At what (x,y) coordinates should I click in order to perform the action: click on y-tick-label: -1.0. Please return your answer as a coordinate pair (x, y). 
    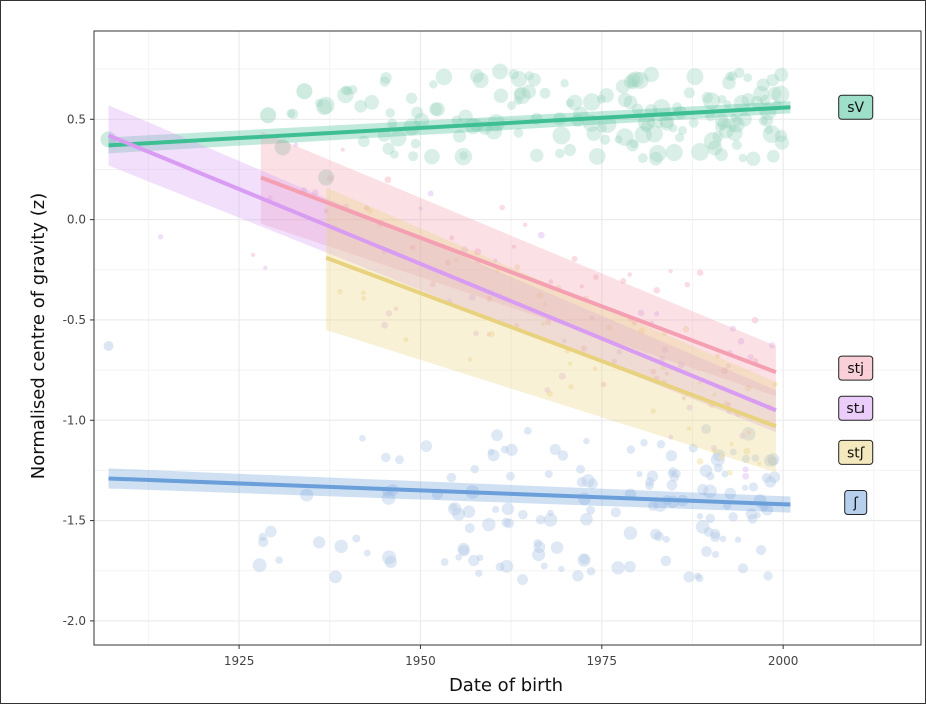
    Looking at the image, I should click on (74, 420).